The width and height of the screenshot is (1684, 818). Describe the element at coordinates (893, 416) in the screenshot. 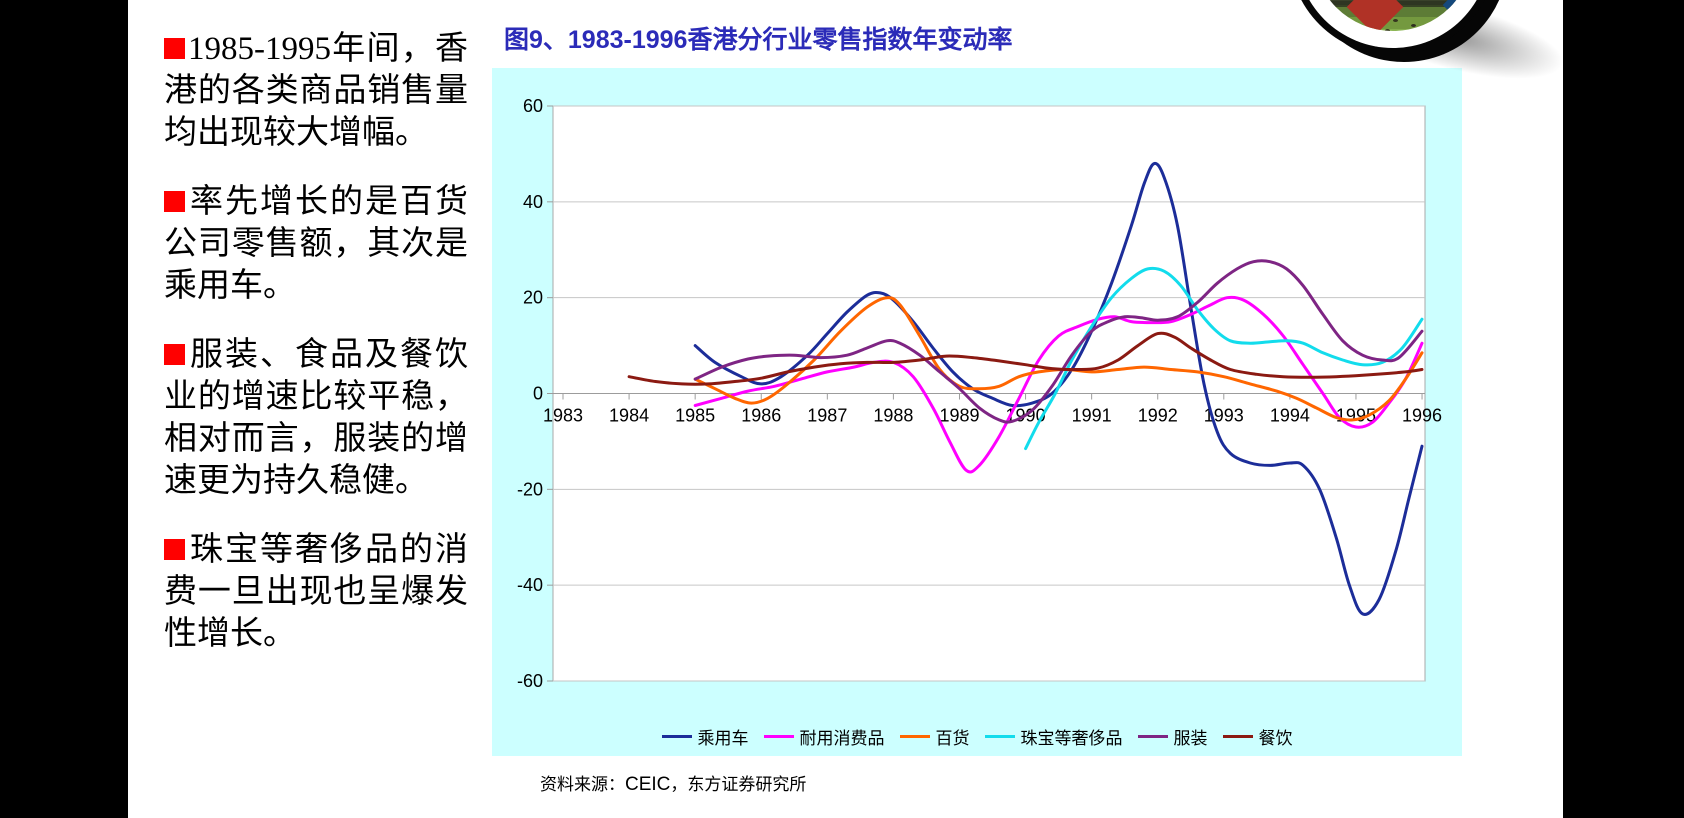

I see `x-tick-label-1988: 1988` at that location.